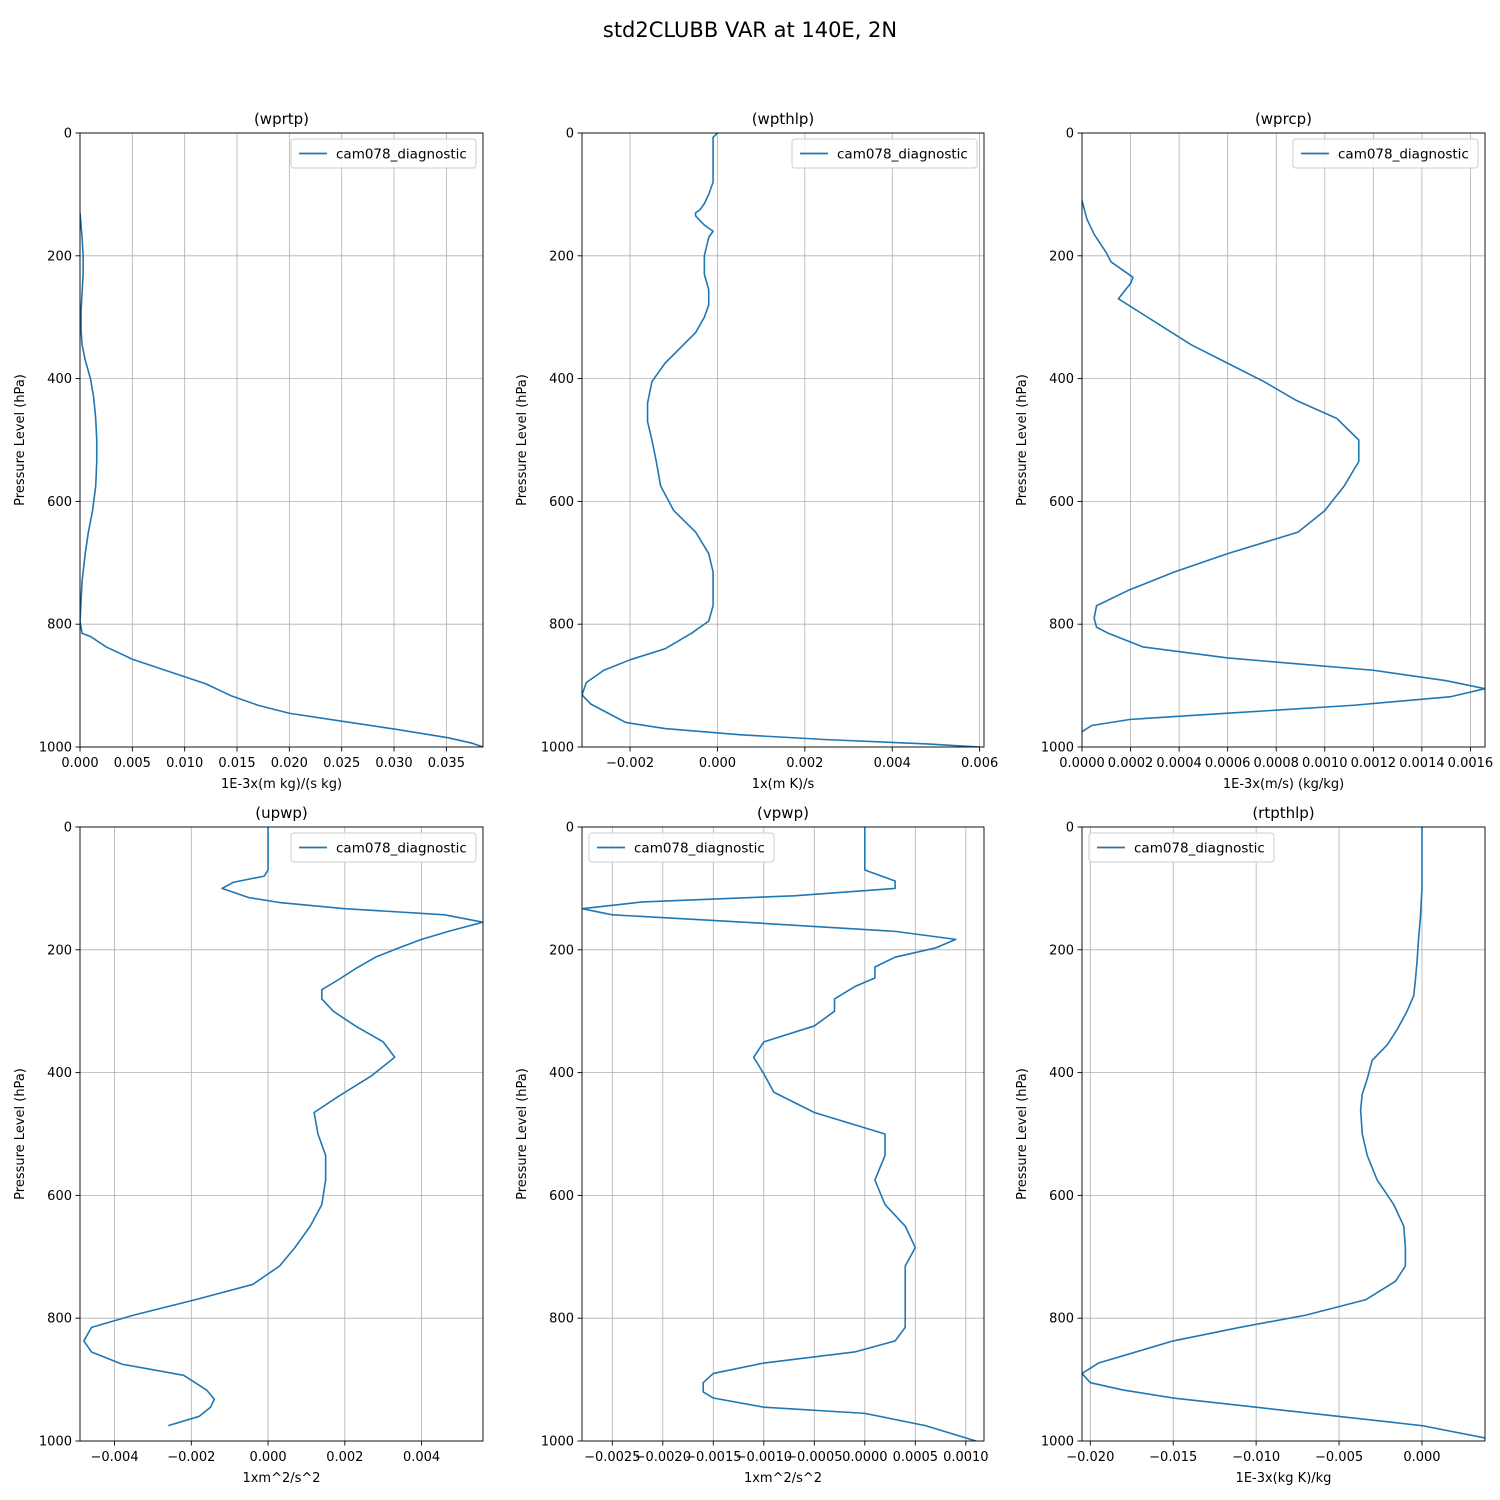 The image size is (1500, 1500). Describe the element at coordinates (281, 813) in the screenshot. I see `panel-title: (upwp)` at that location.